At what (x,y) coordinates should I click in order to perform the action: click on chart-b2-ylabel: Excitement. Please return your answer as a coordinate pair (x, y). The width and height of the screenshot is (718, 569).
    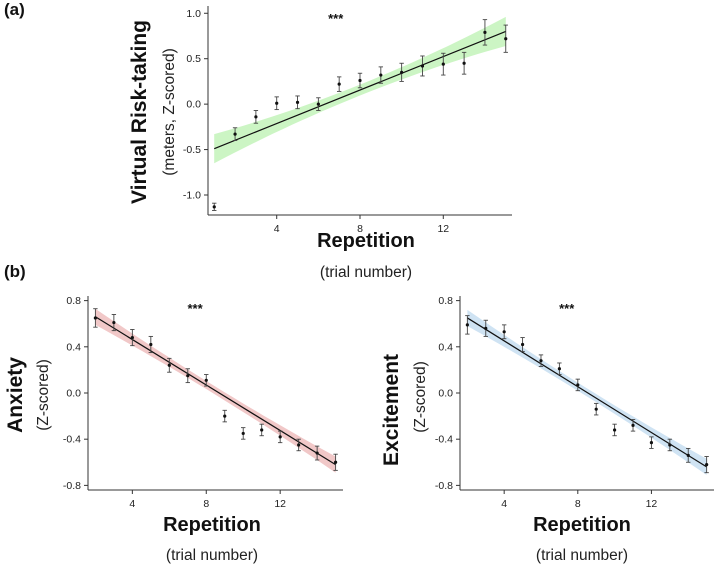
    Looking at the image, I should click on (391, 410).